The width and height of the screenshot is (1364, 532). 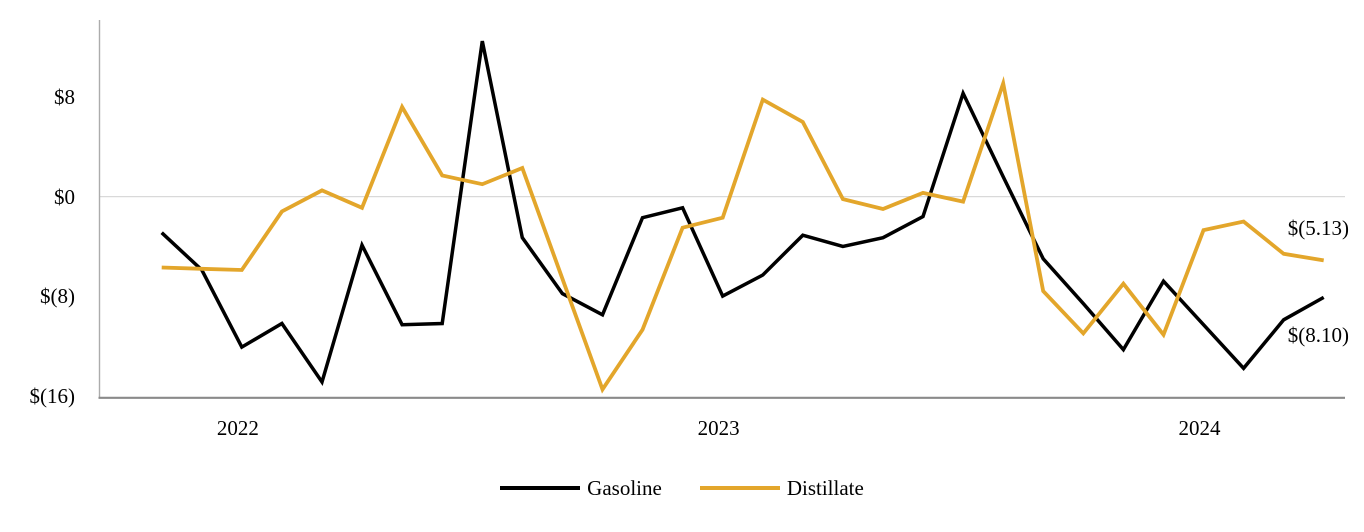 What do you see at coordinates (237, 428) in the screenshot?
I see `x-tick-label-2022: 2022` at bounding box center [237, 428].